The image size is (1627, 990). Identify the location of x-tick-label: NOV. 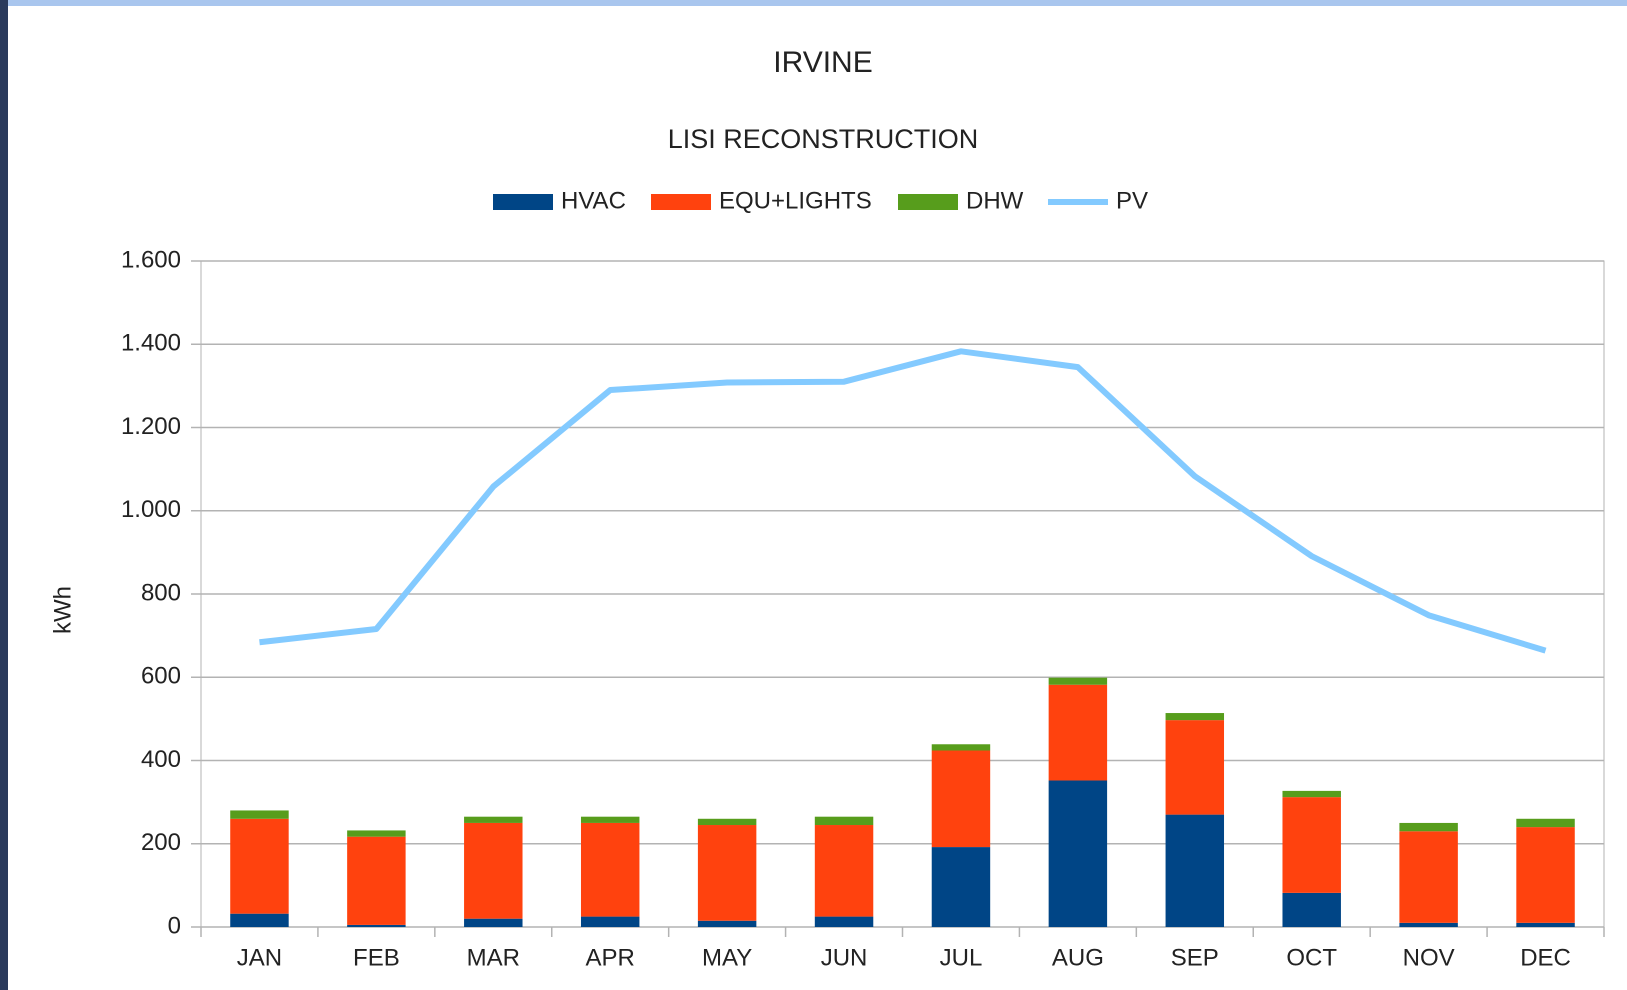
(1429, 957).